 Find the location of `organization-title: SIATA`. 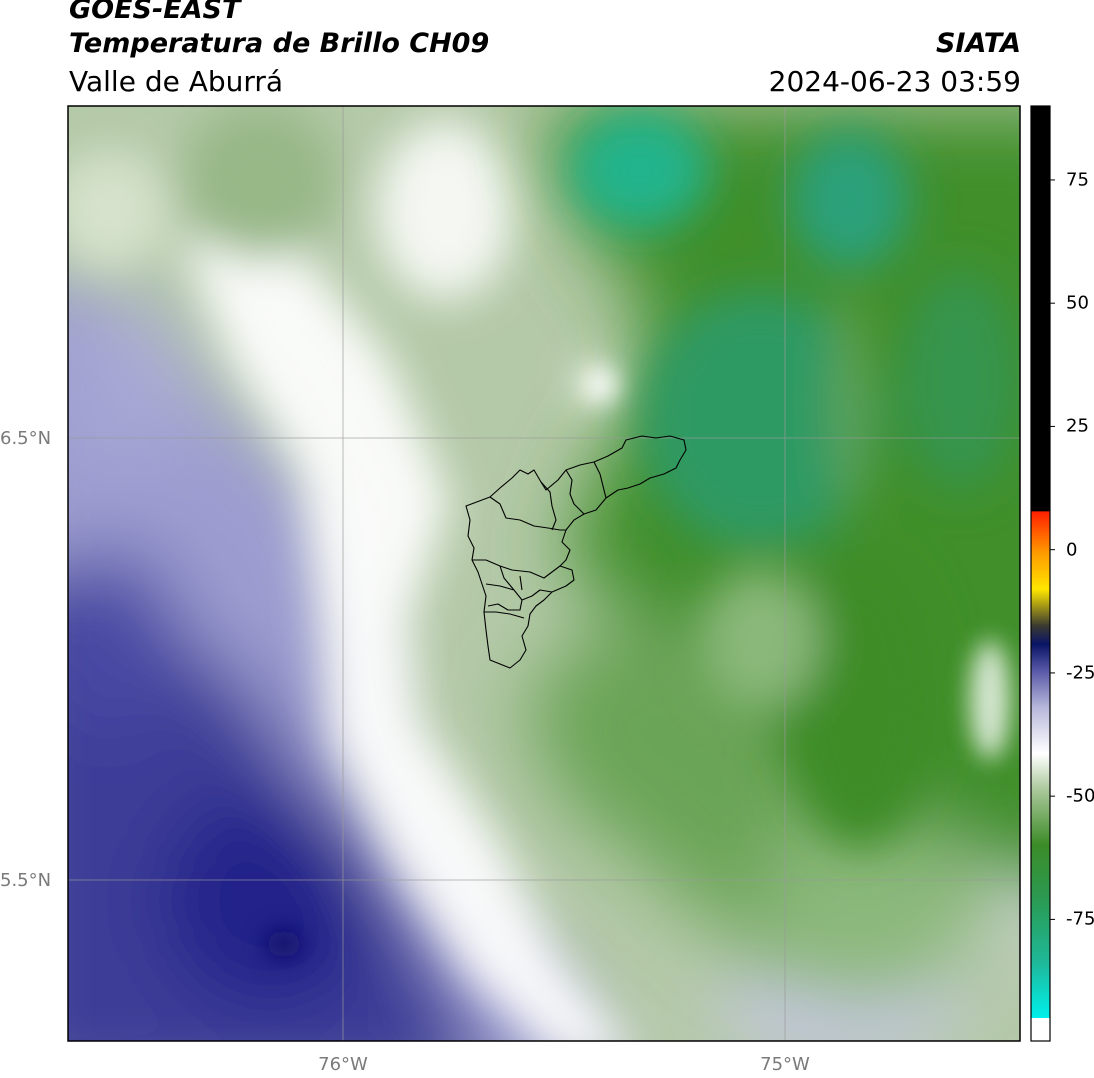

organization-title: SIATA is located at coordinates (978, 43).